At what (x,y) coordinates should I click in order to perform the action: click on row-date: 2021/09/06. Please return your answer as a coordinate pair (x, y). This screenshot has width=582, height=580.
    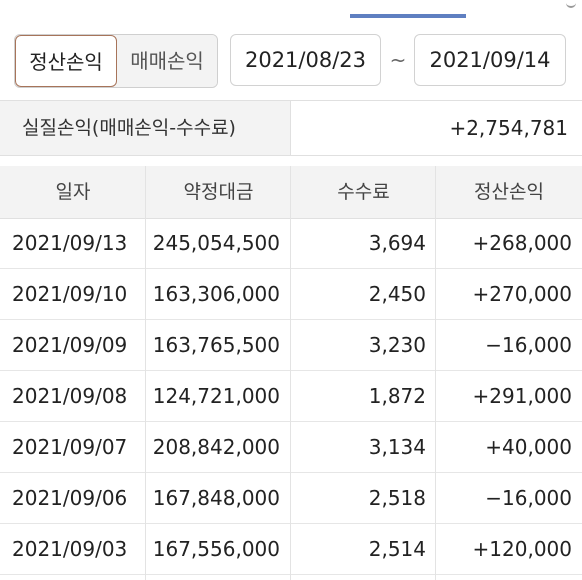
    Looking at the image, I should click on (70, 498).